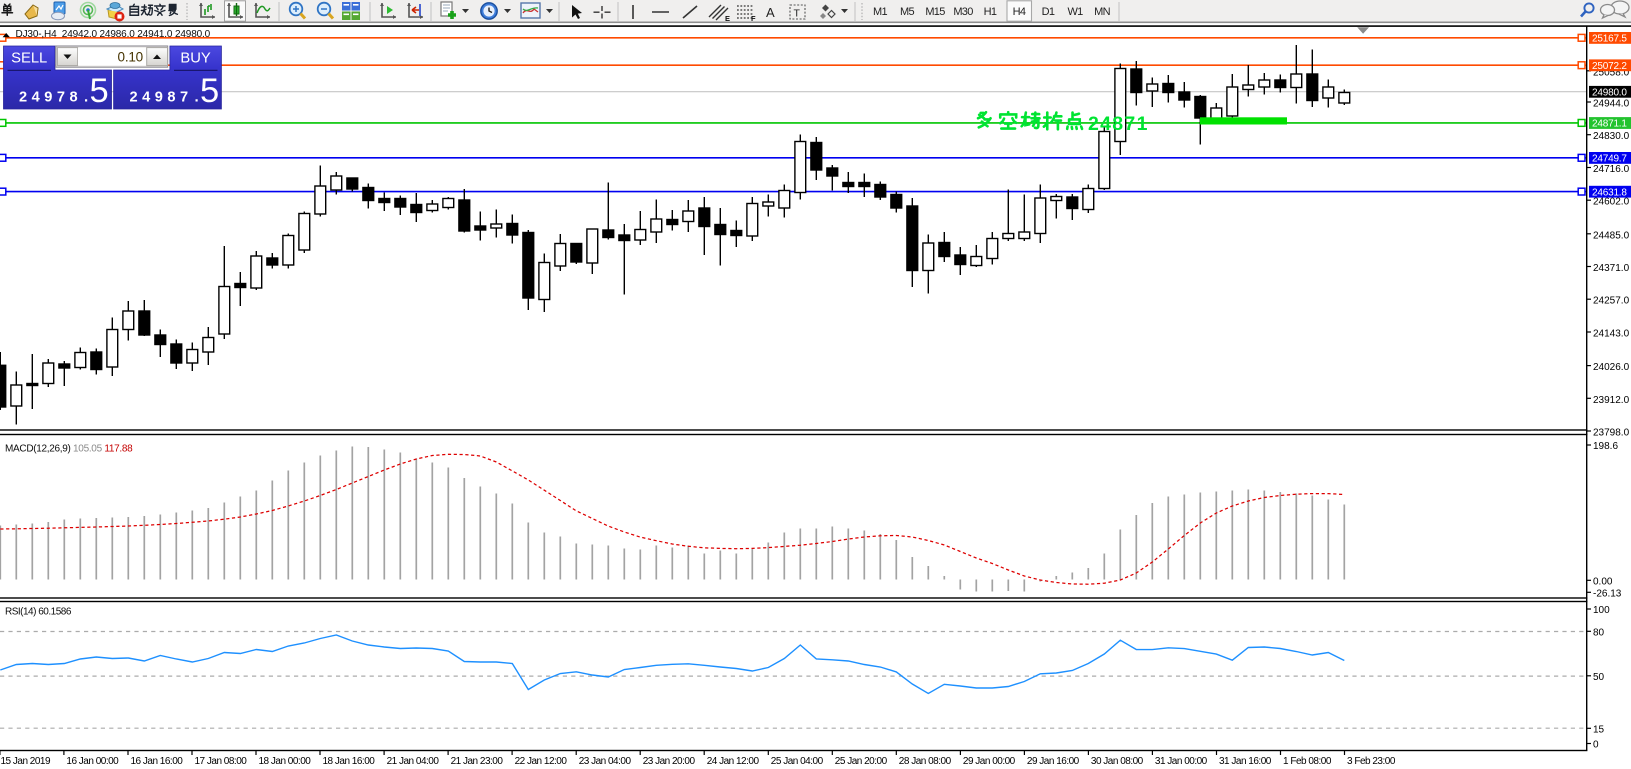 The width and height of the screenshot is (1631, 769). I want to click on svg-text: 24871.1, so click(1609, 124).